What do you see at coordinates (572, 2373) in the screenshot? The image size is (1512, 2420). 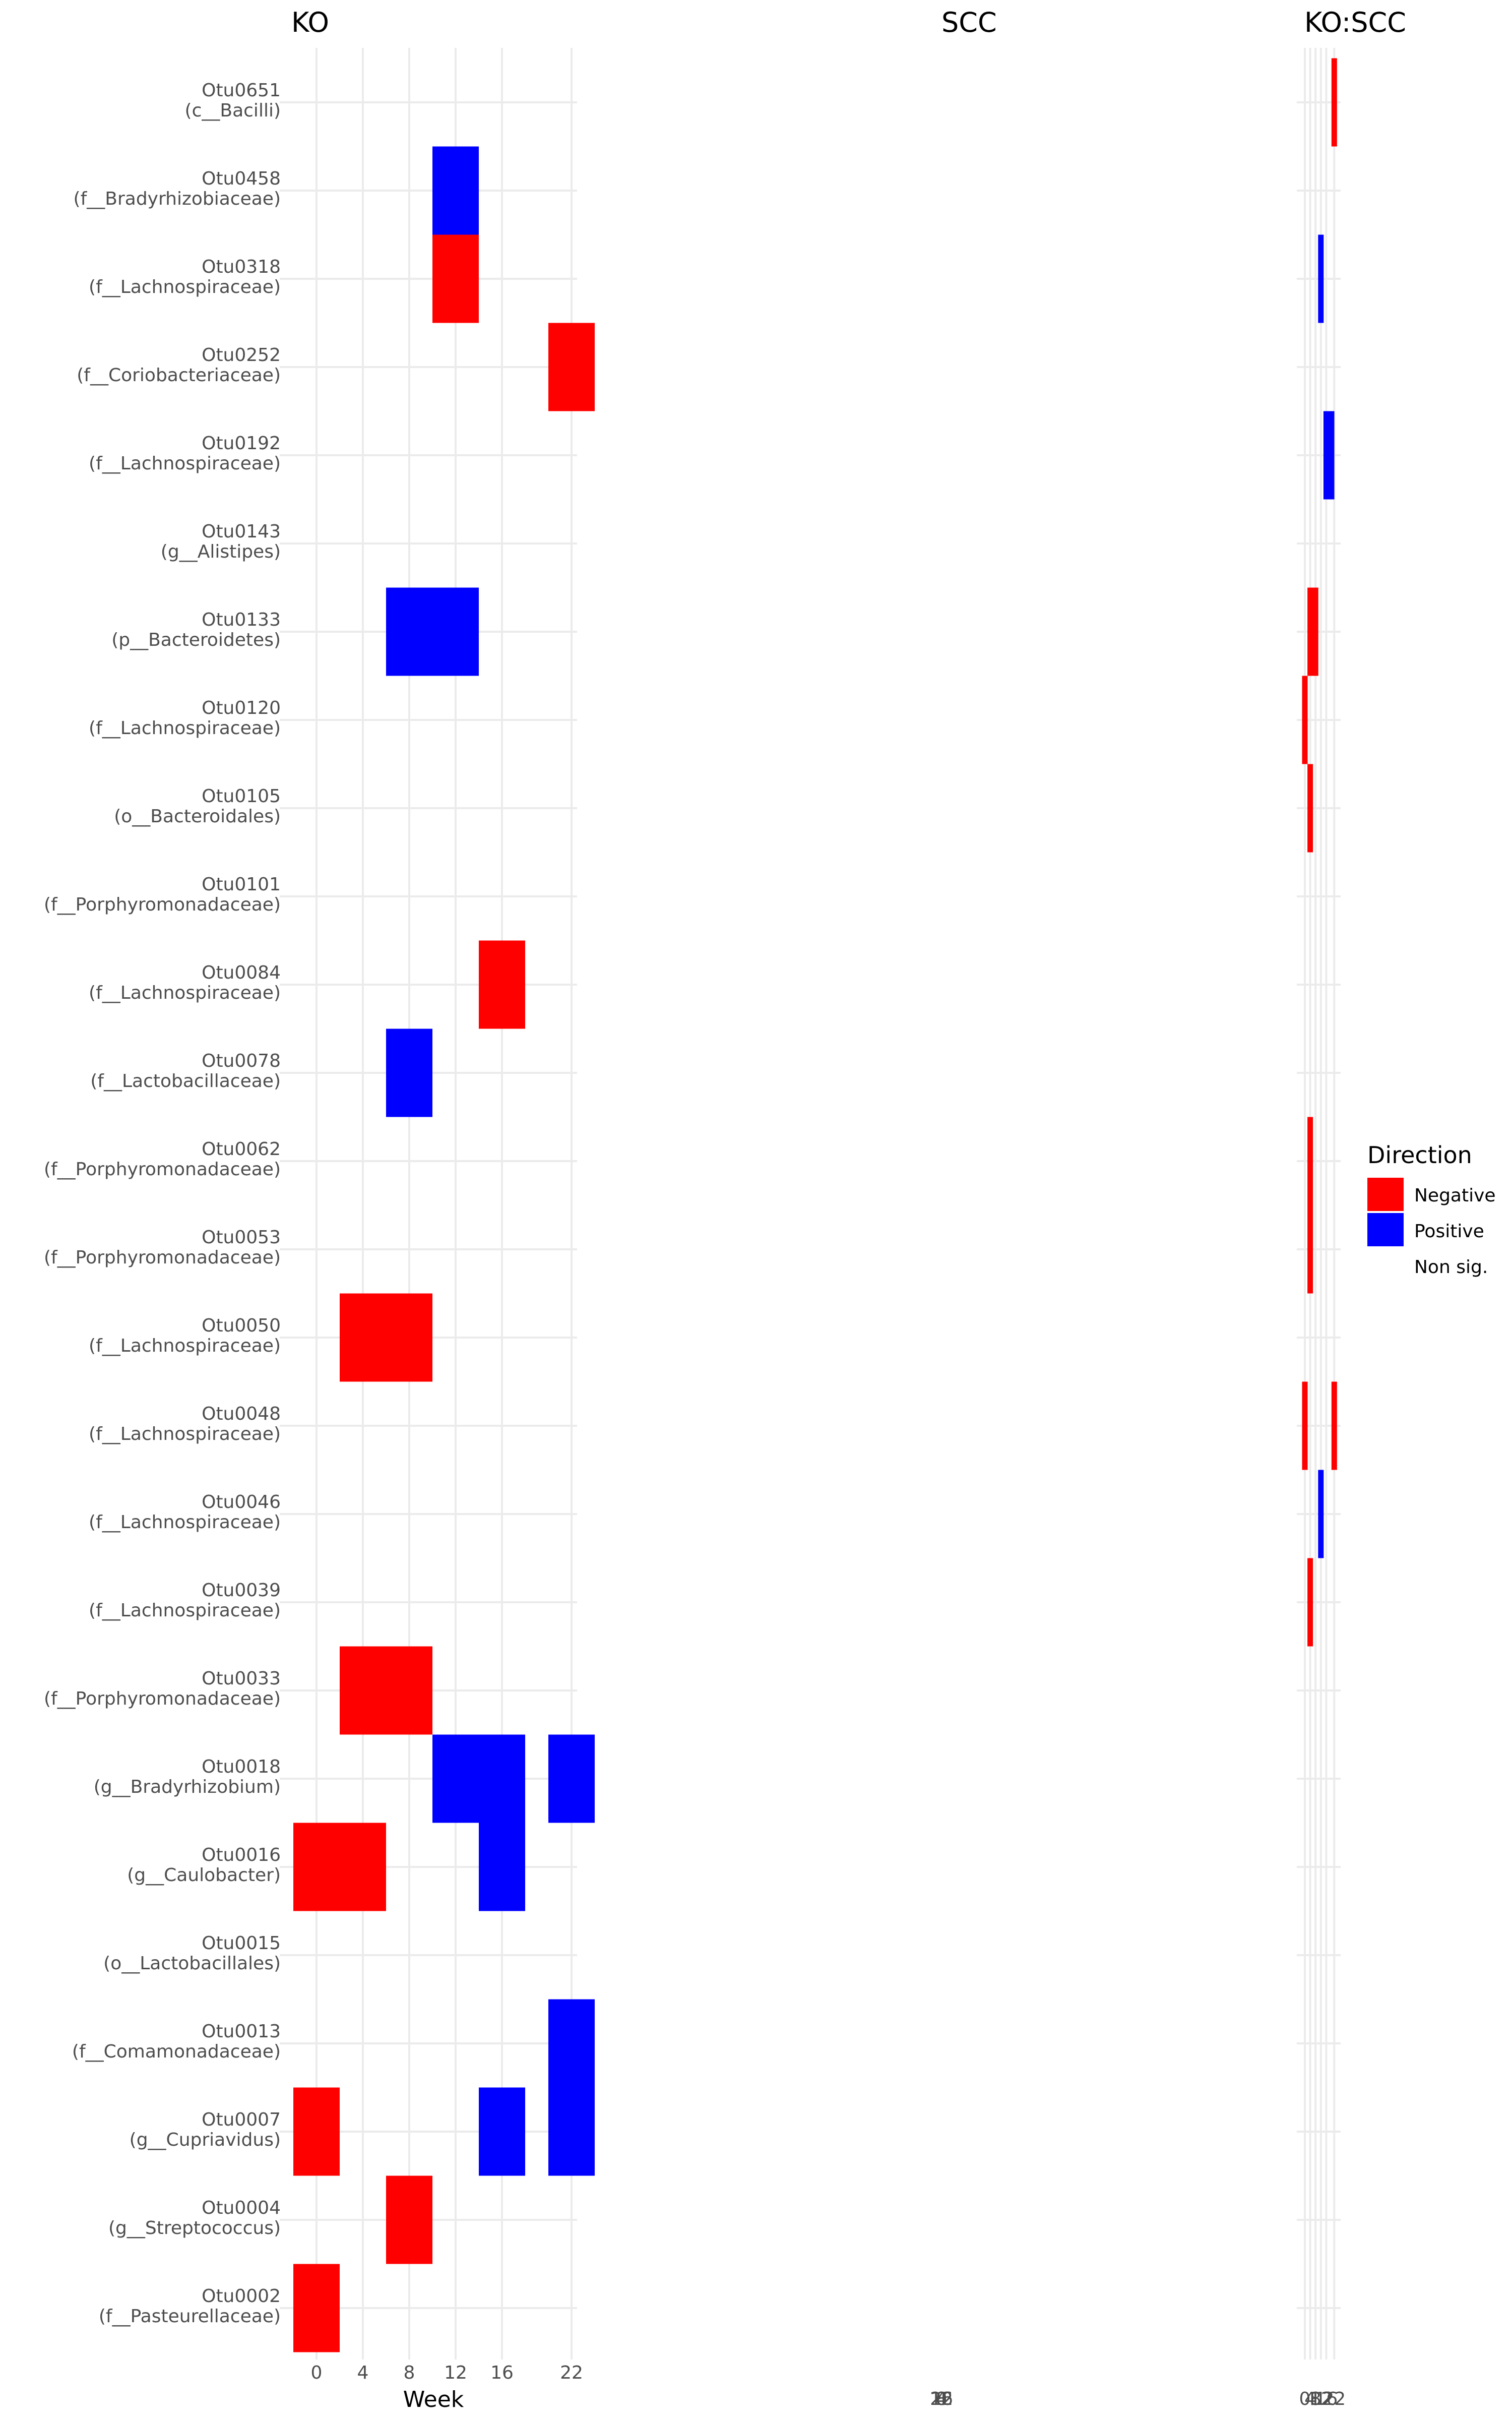 I see `ko-tick-22: 22` at bounding box center [572, 2373].